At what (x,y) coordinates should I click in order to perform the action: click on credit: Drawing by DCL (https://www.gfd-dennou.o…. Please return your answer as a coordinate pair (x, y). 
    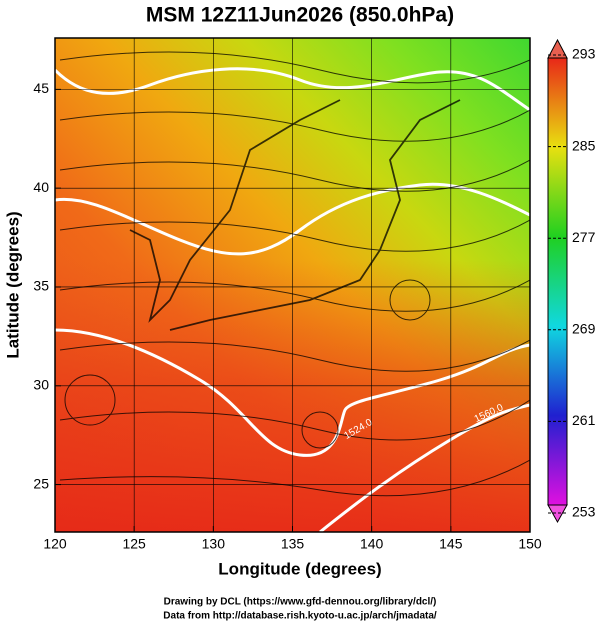
    Looking at the image, I should click on (300, 602).